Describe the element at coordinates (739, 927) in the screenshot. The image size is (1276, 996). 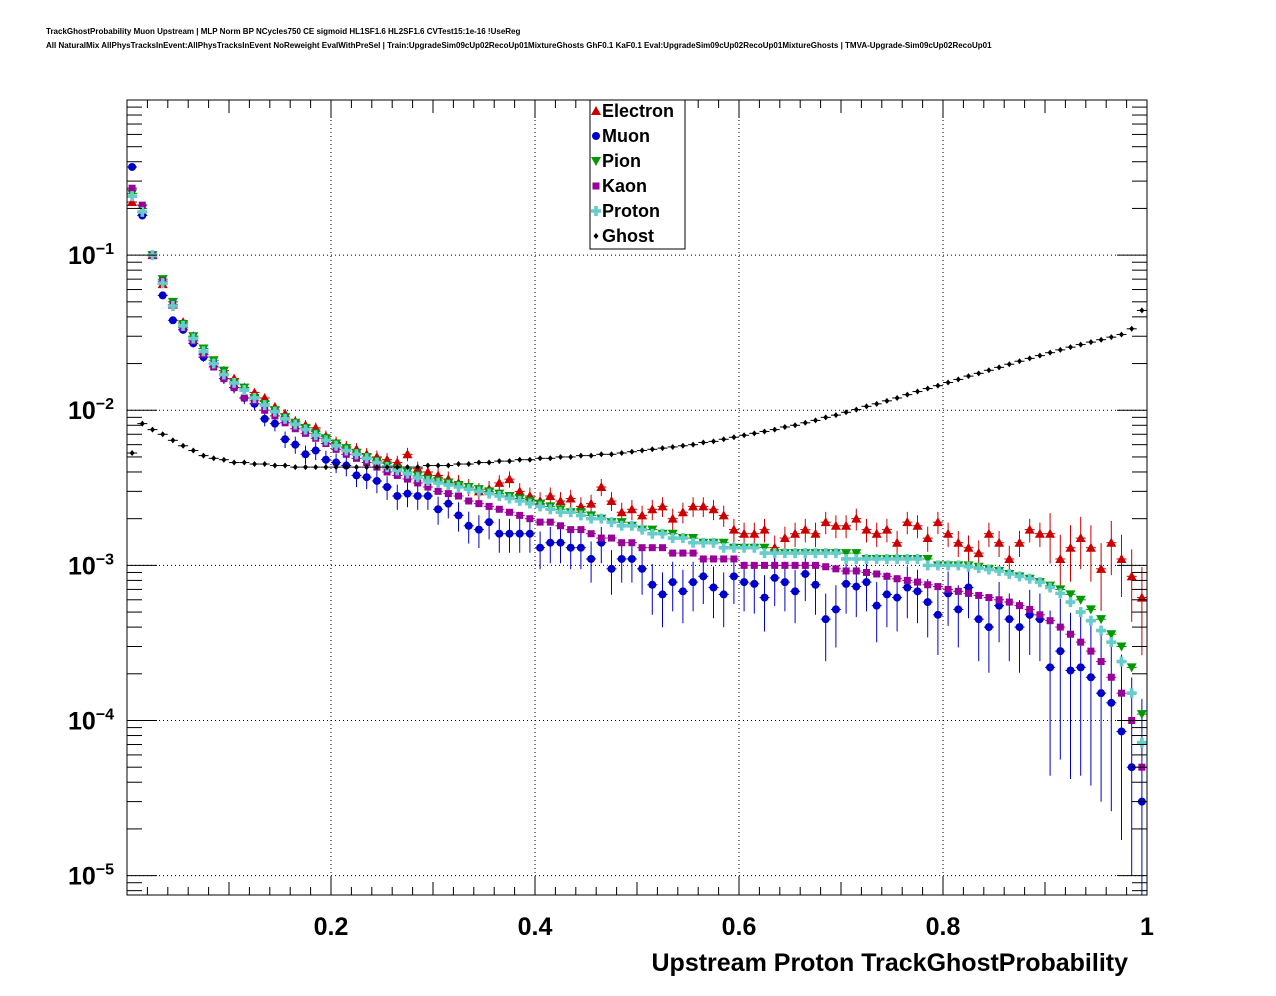
I see `x-tick-label: 0.6` at that location.